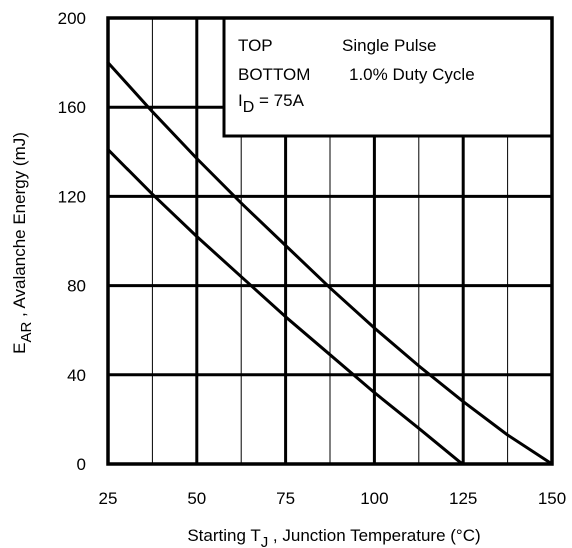  I want to click on y-axis-label-suffix: , Avalanche Energy (mJ), so click(19, 227).